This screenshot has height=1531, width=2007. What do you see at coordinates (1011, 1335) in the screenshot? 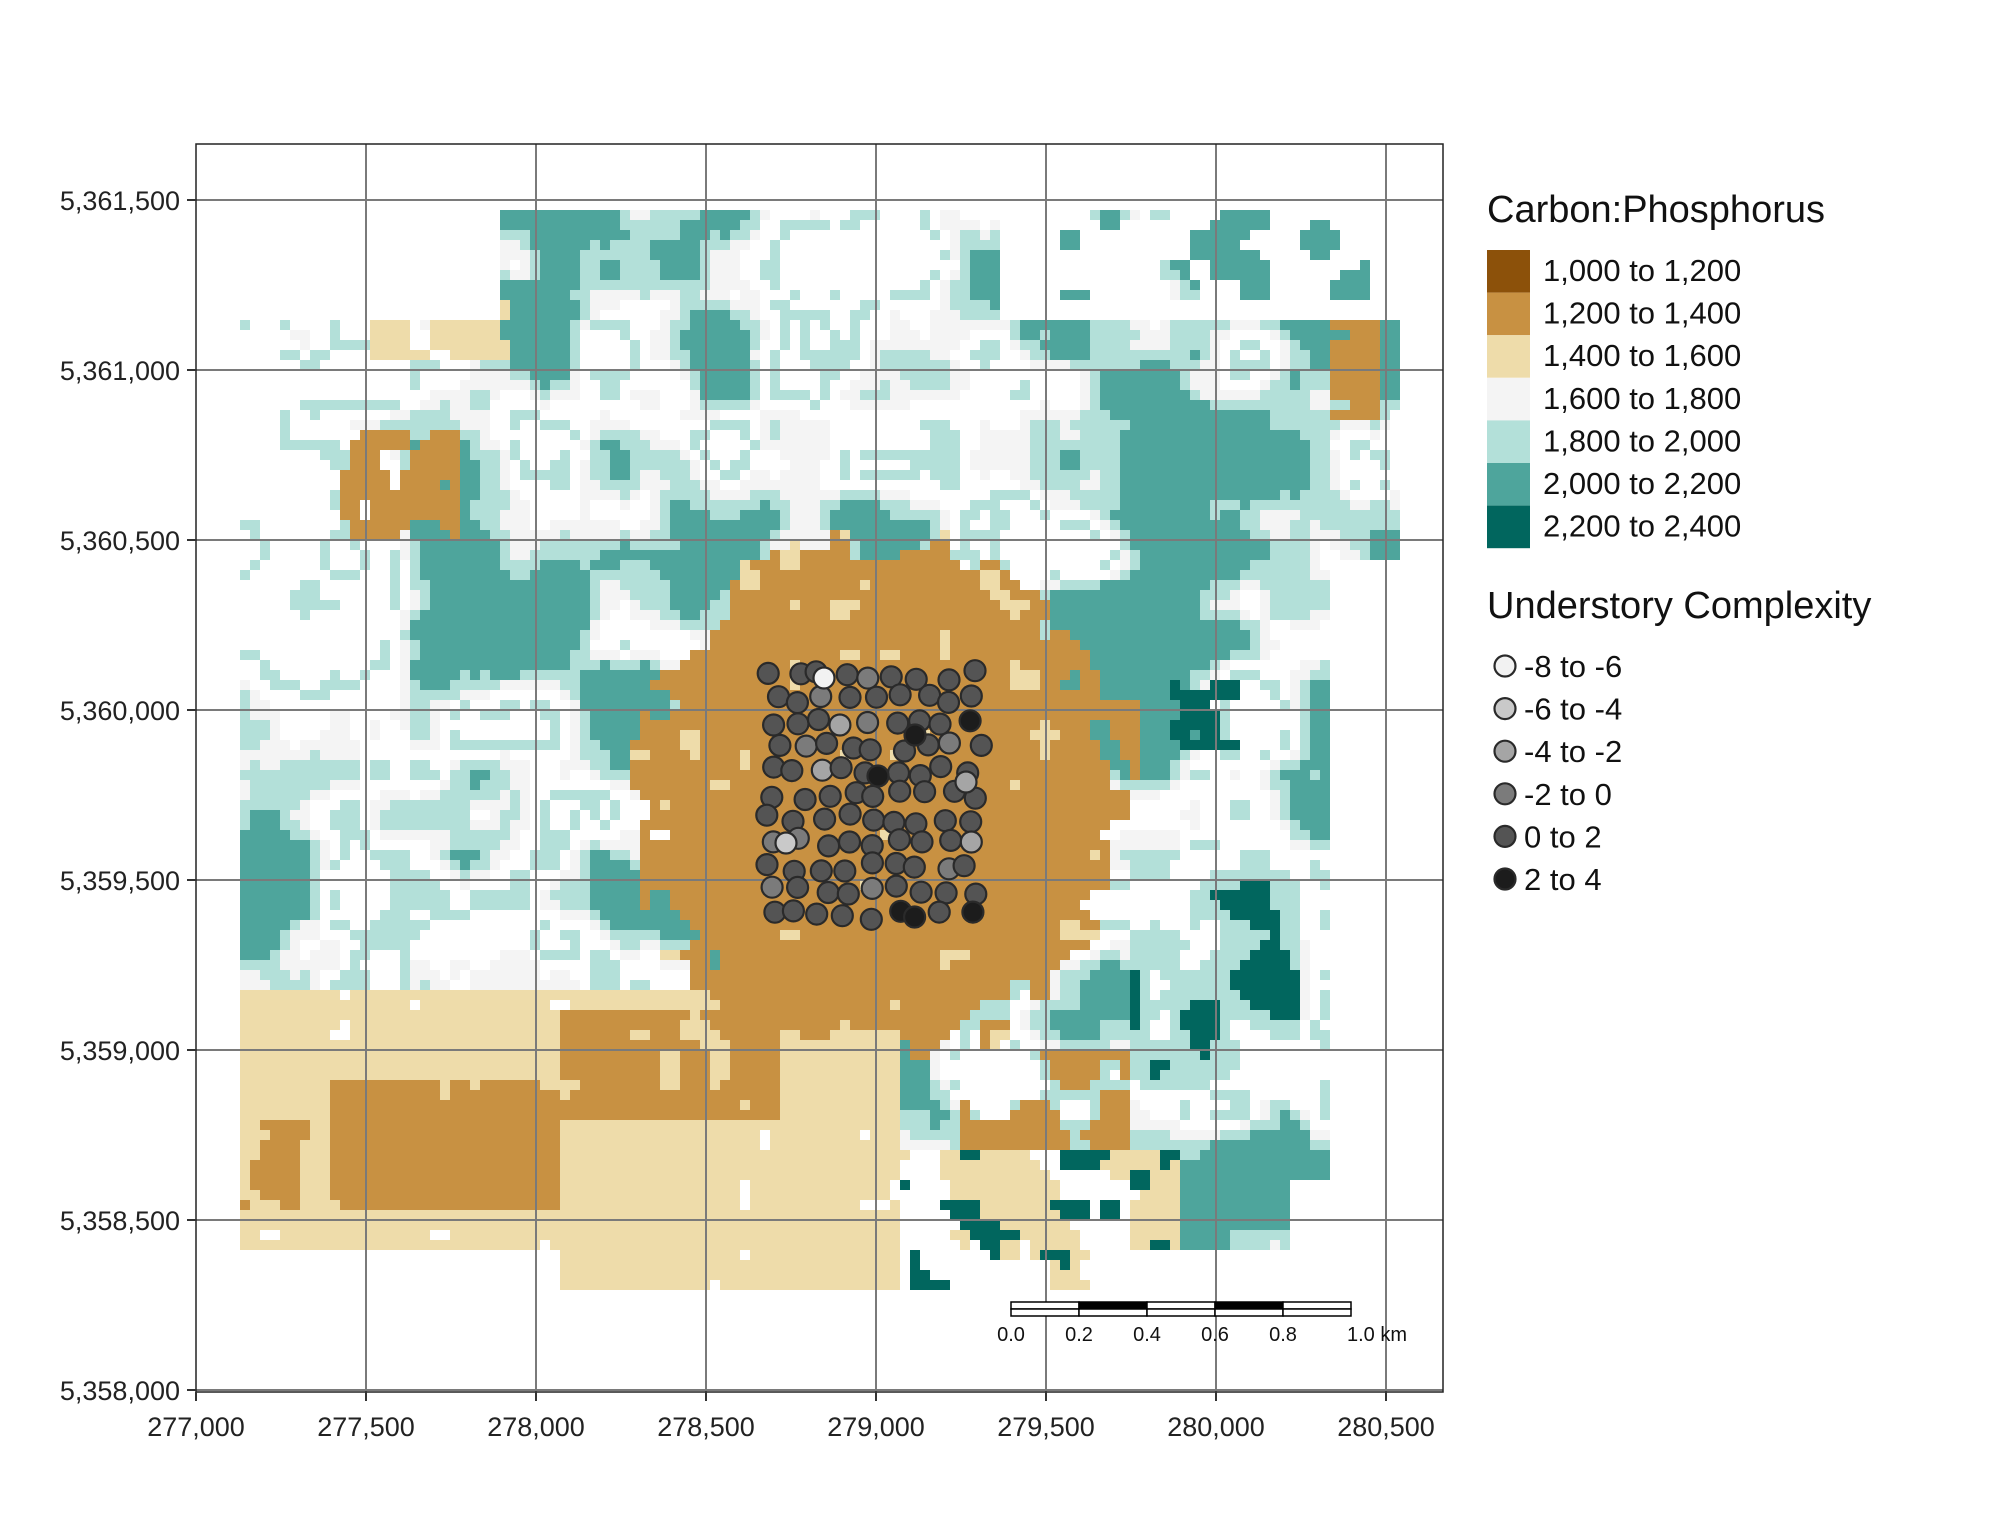
I see `scale-bar-label: 0.0` at bounding box center [1011, 1335].